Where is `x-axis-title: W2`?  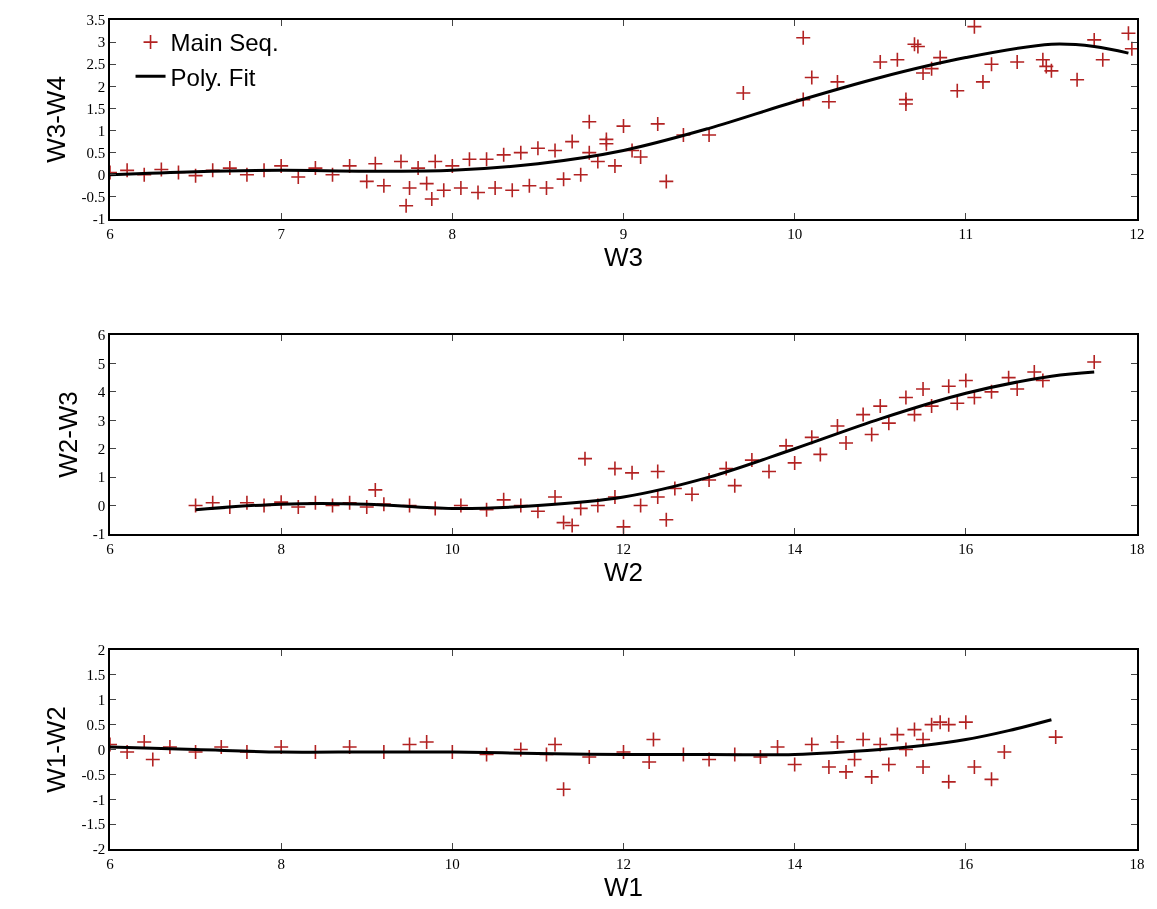
x-axis-title: W2 is located at coordinates (623, 571).